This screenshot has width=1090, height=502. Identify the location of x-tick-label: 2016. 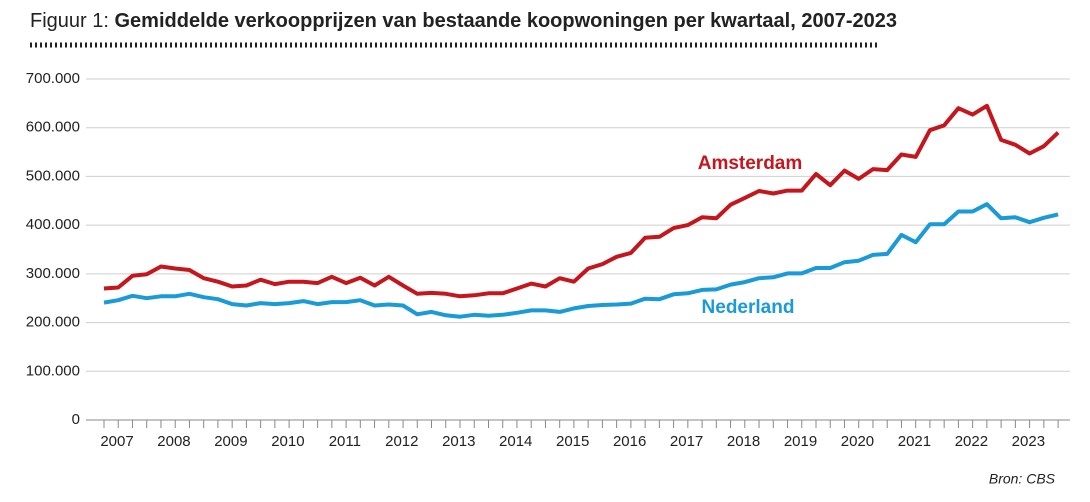
(629, 441).